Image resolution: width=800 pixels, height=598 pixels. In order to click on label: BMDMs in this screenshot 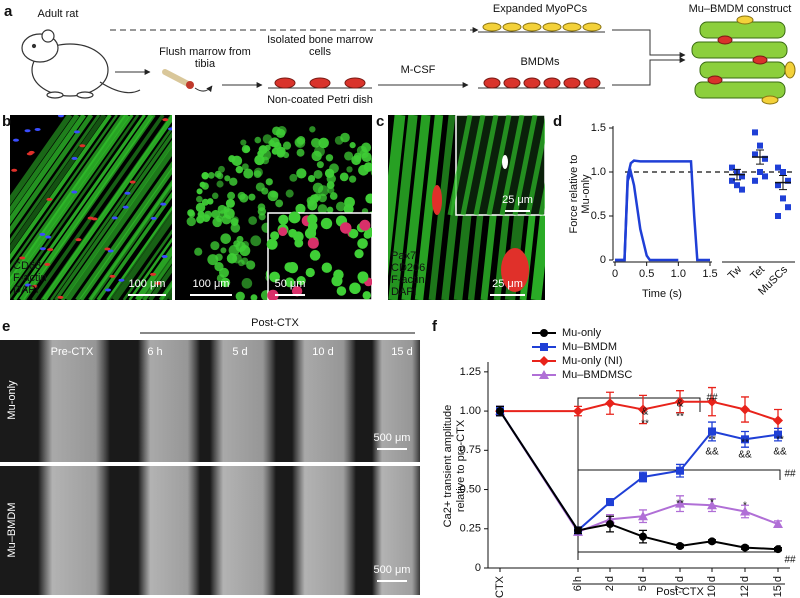, I will do `click(540, 62)`.